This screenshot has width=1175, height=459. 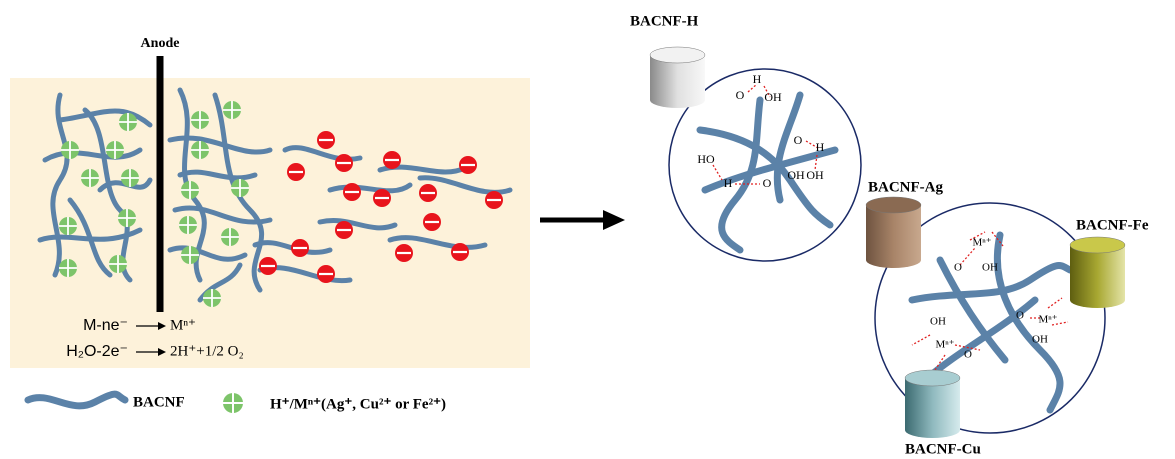 What do you see at coordinates (235, 401) in the screenshot?
I see `legend: BACNF H⁺/Mⁿ⁺(Ag⁺, Cu²⁺ or Fe²⁺)` at bounding box center [235, 401].